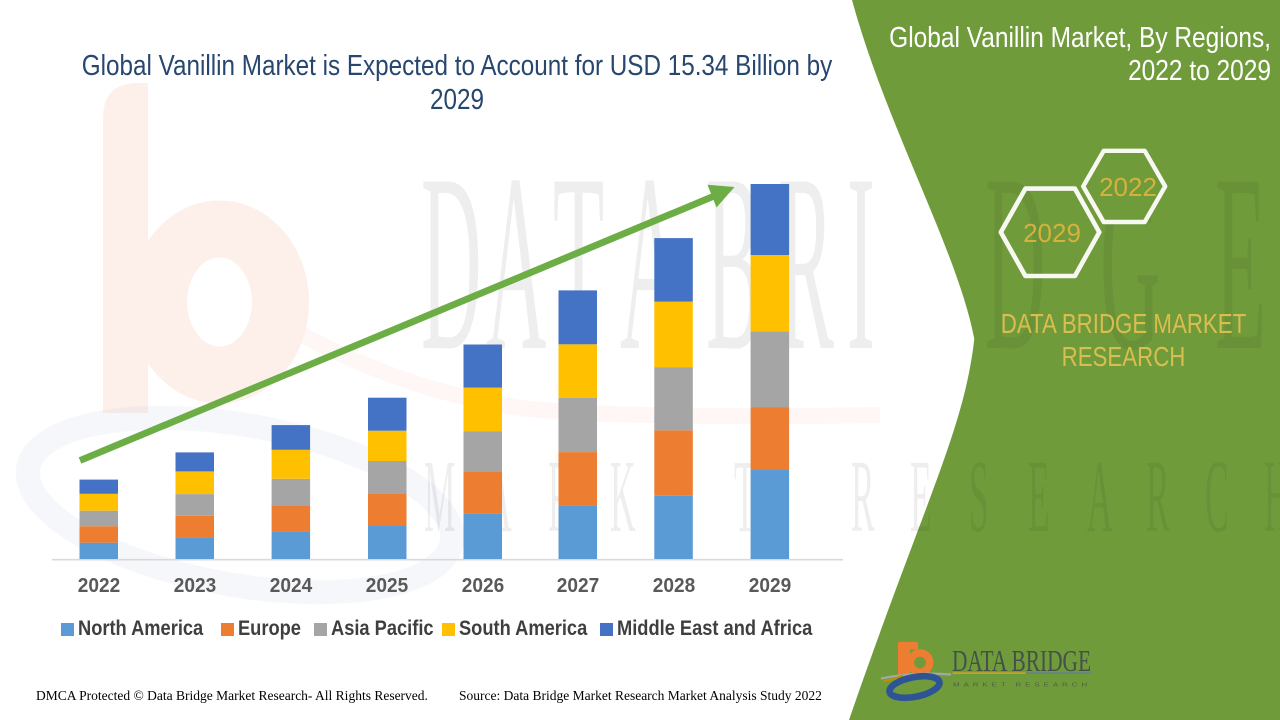 The height and width of the screenshot is (720, 1280). Describe the element at coordinates (439, 496) in the screenshot. I see `svg-text: M` at that location.